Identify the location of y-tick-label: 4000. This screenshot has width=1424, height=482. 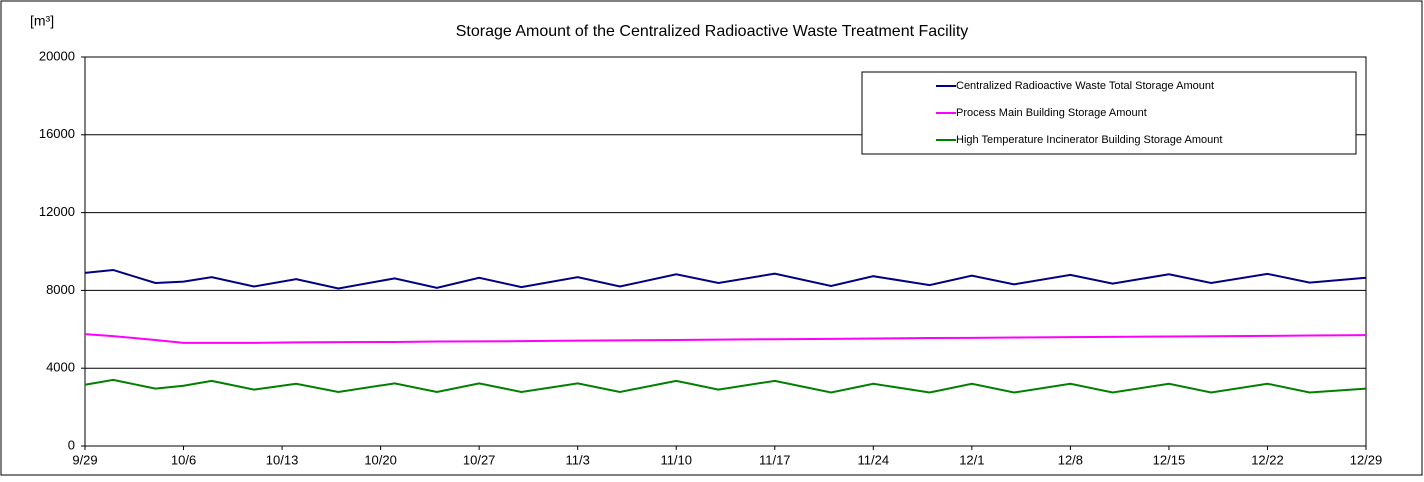
(60, 367).